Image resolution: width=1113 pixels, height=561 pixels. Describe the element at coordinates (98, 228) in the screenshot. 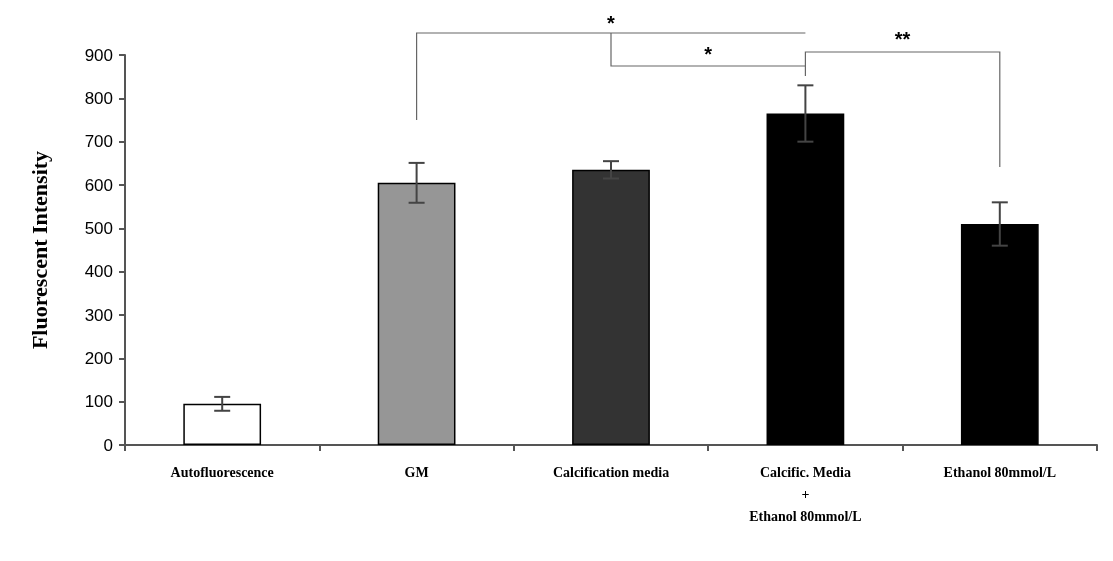

I see `y-tick-label: 500` at that location.